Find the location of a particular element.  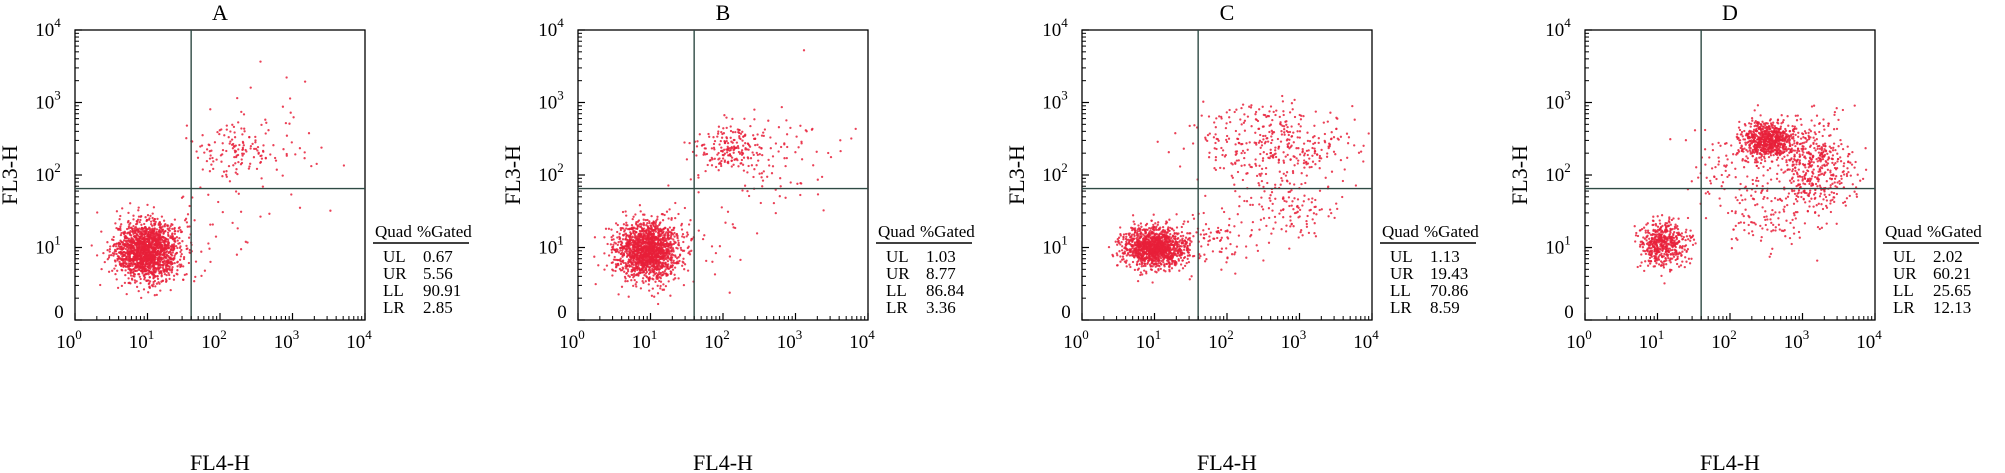

table-header-quad: Quad is located at coordinates (393, 231).